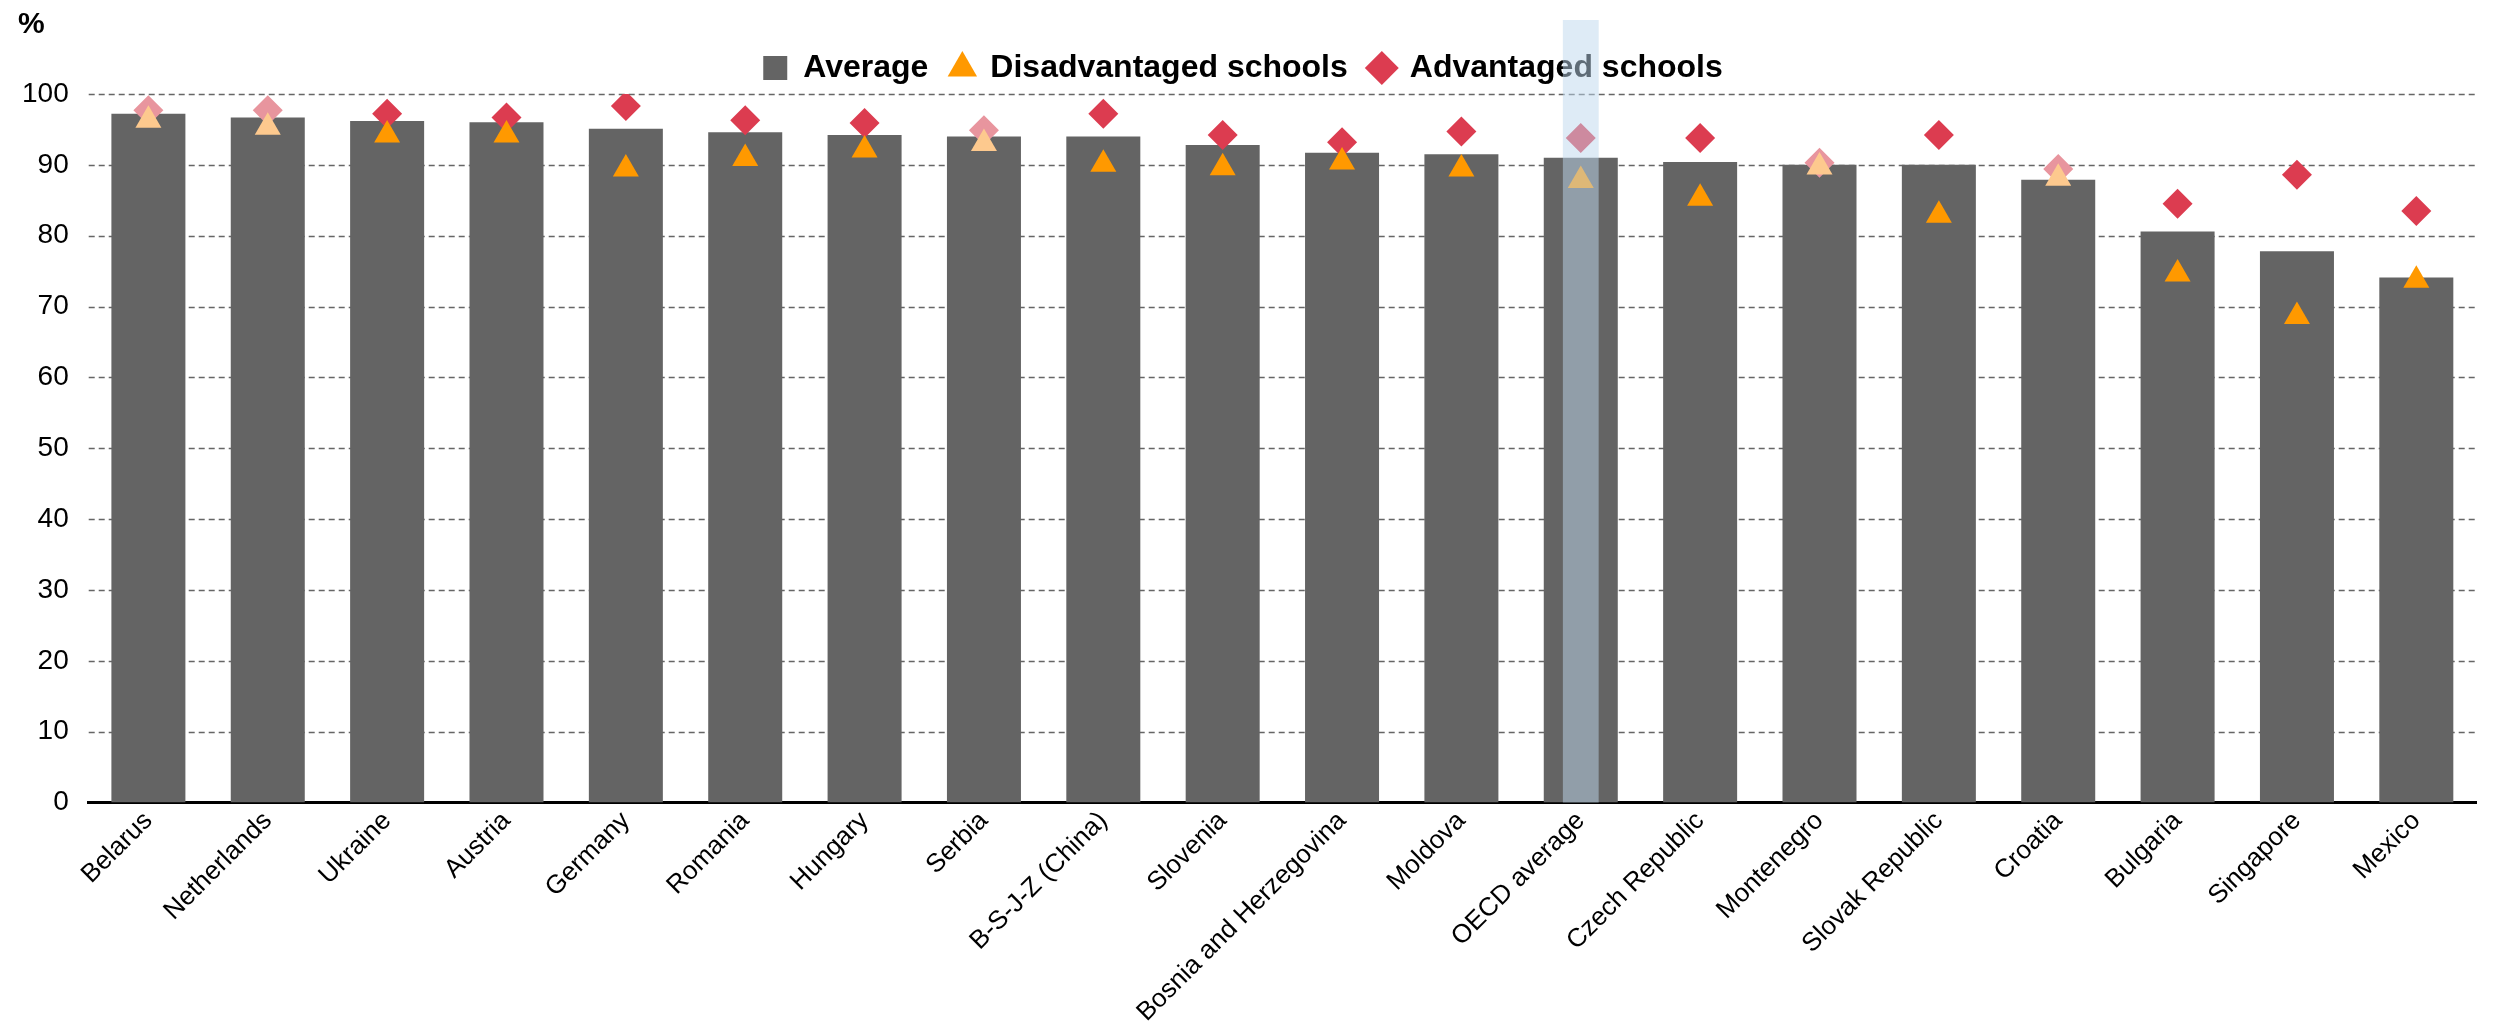 The width and height of the screenshot is (2496, 1031). What do you see at coordinates (53, 447) in the screenshot?
I see `y-tick-label: 50` at bounding box center [53, 447].